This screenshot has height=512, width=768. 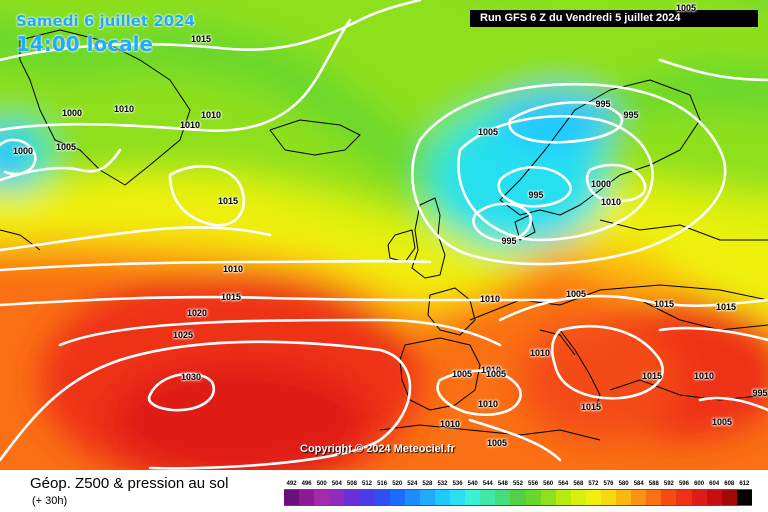 I want to click on pressure-label: 1030, so click(x=191, y=377).